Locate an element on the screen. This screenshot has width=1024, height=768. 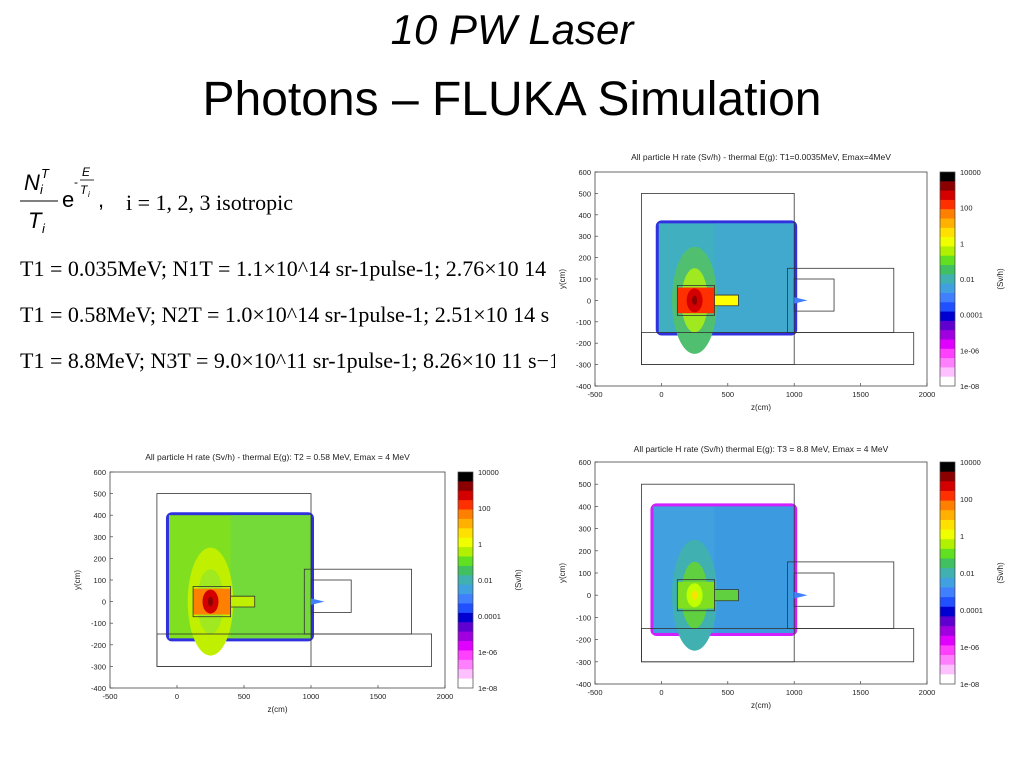
colorbar-label: 100 is located at coordinates (484, 508).